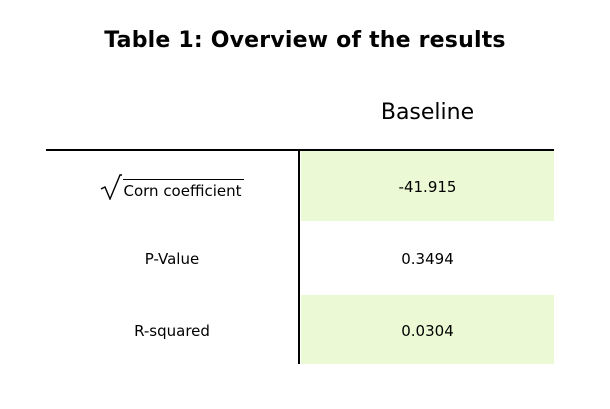 The width and height of the screenshot is (610, 409). I want to click on row-label-text: Corn coefficient, so click(183, 189).